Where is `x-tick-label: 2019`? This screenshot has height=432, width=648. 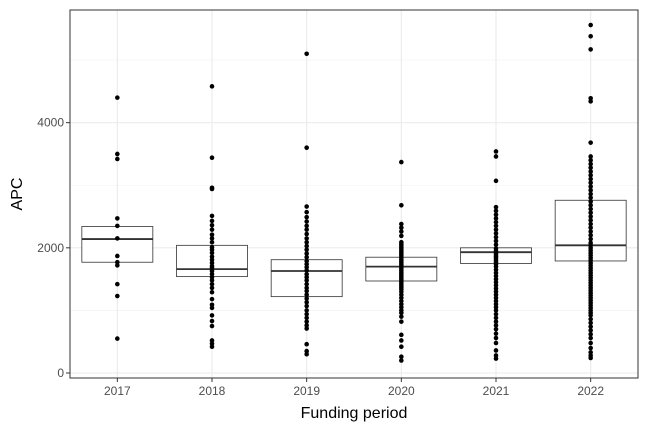
x-tick-label: 2019 is located at coordinates (306, 391).